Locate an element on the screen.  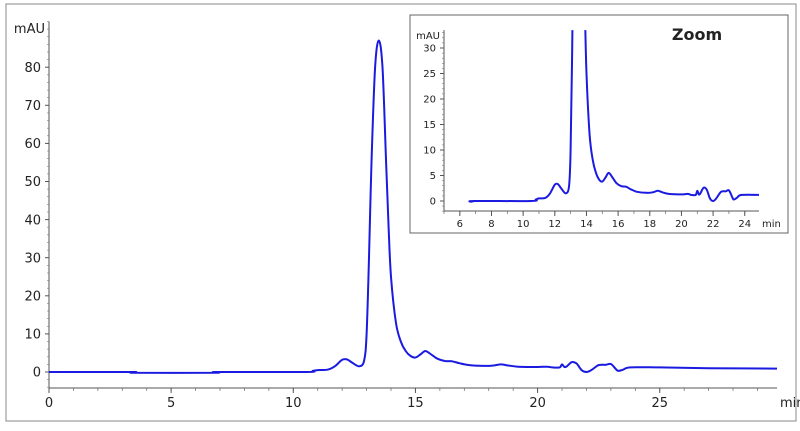
y-tick-label: 15 is located at coordinates (429, 125).